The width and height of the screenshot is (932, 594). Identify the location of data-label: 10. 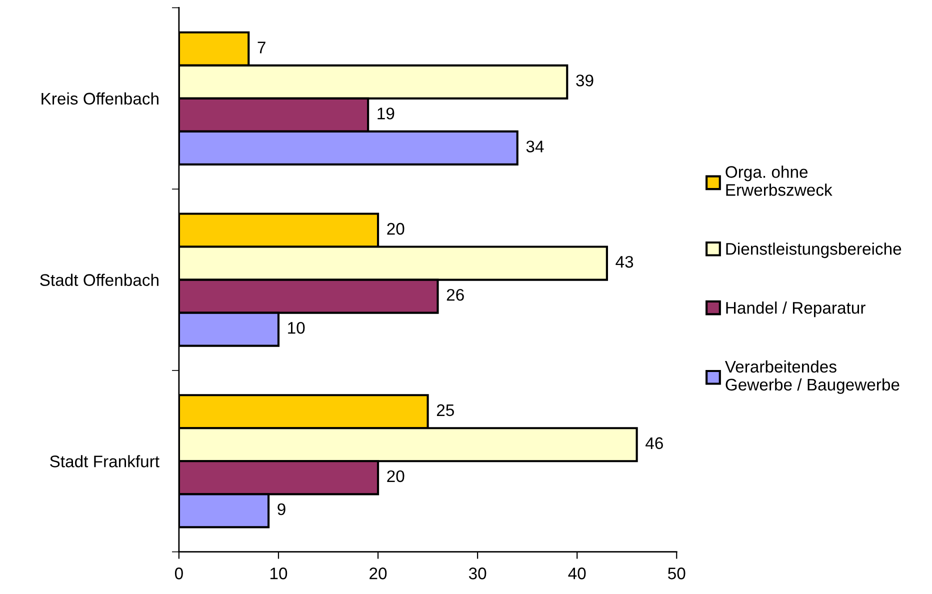
(296, 328).